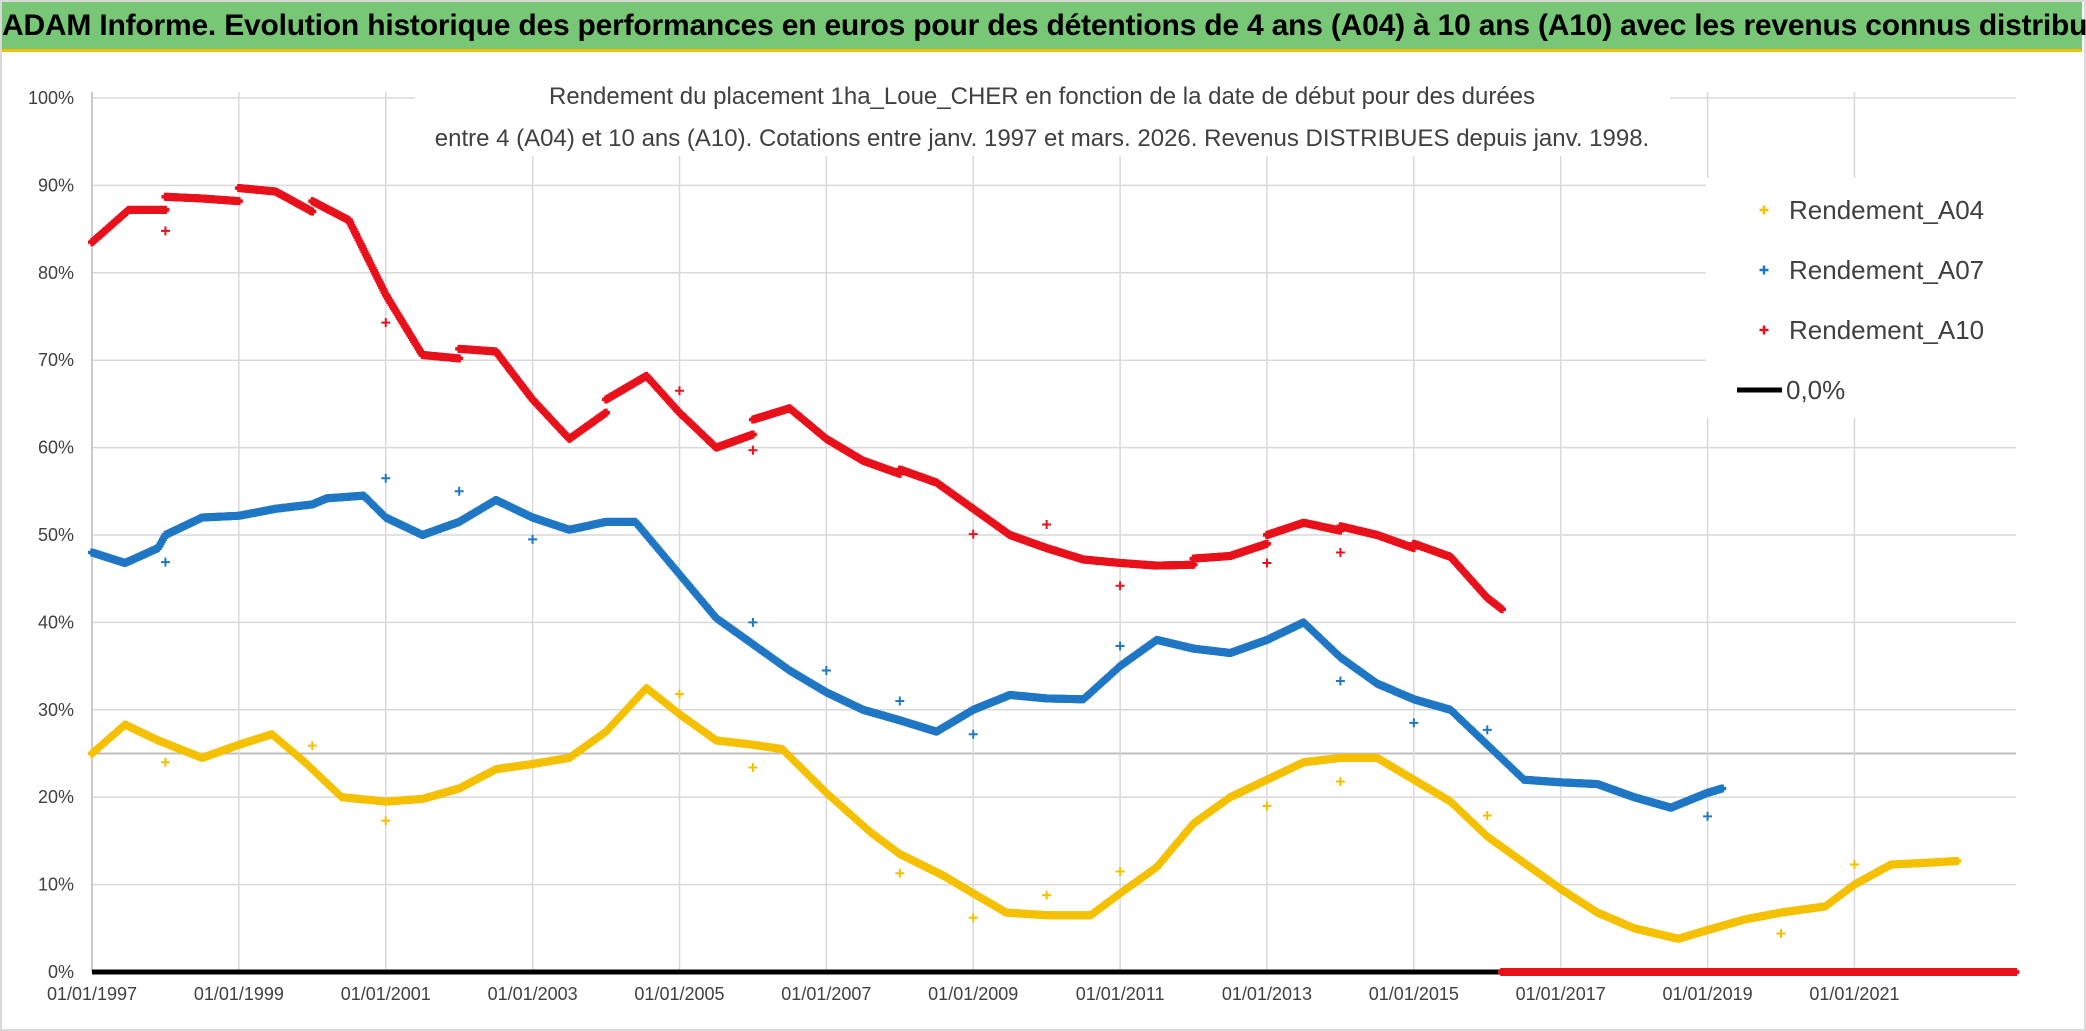 Image resolution: width=2086 pixels, height=1031 pixels. Describe the element at coordinates (56, 448) in the screenshot. I see `y-tick-label: 60%` at that location.